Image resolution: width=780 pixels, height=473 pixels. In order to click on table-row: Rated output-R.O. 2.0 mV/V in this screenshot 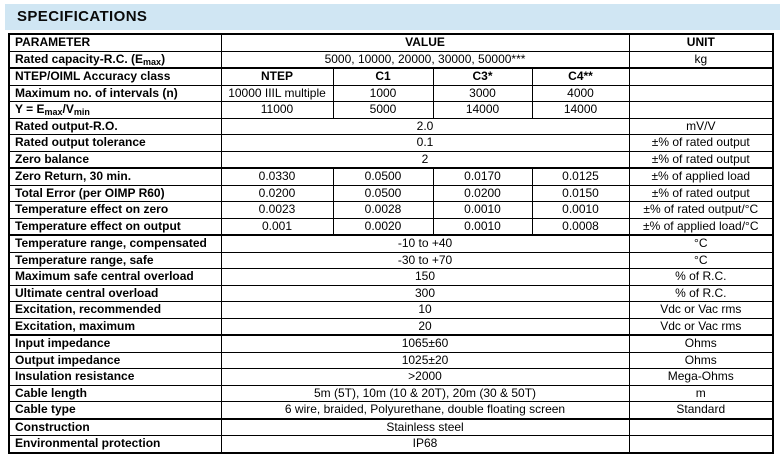, I will do `click(391, 126)`.